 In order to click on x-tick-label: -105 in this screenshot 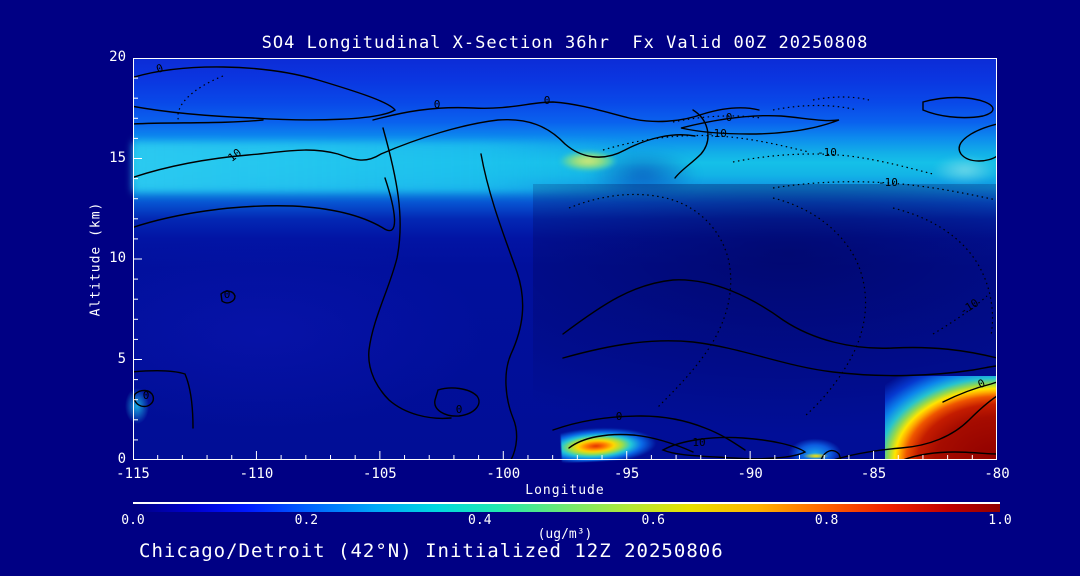, I will do `click(379, 474)`.